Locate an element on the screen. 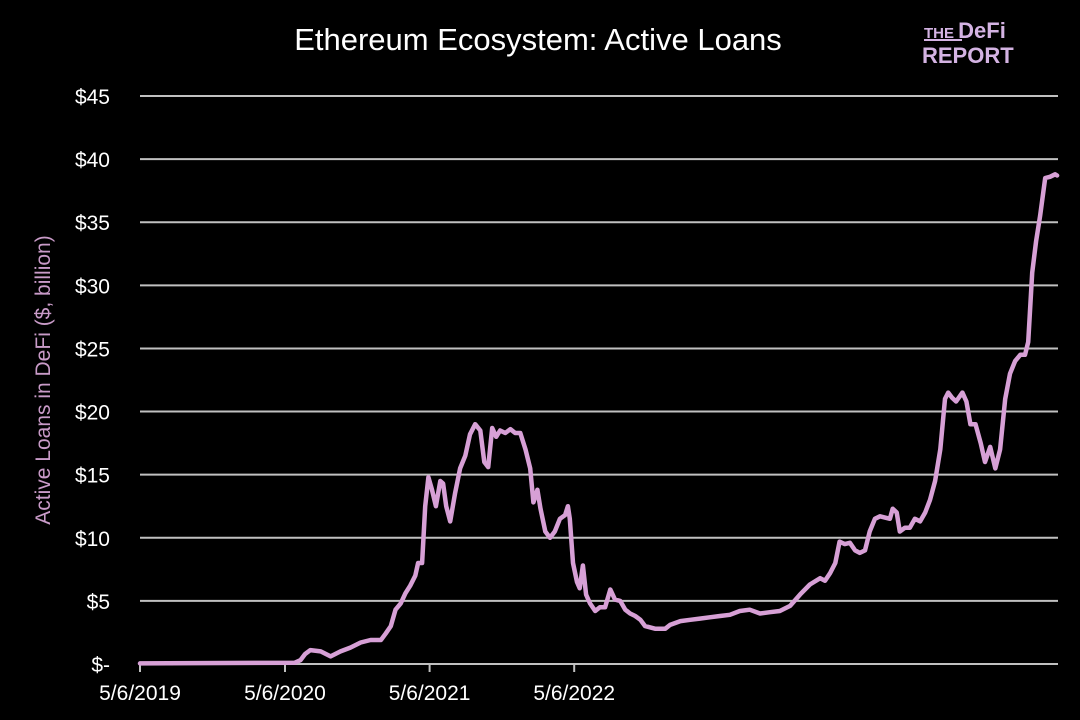 The height and width of the screenshot is (720, 1080). x-tick-label: 5/6/2021 is located at coordinates (430, 693).